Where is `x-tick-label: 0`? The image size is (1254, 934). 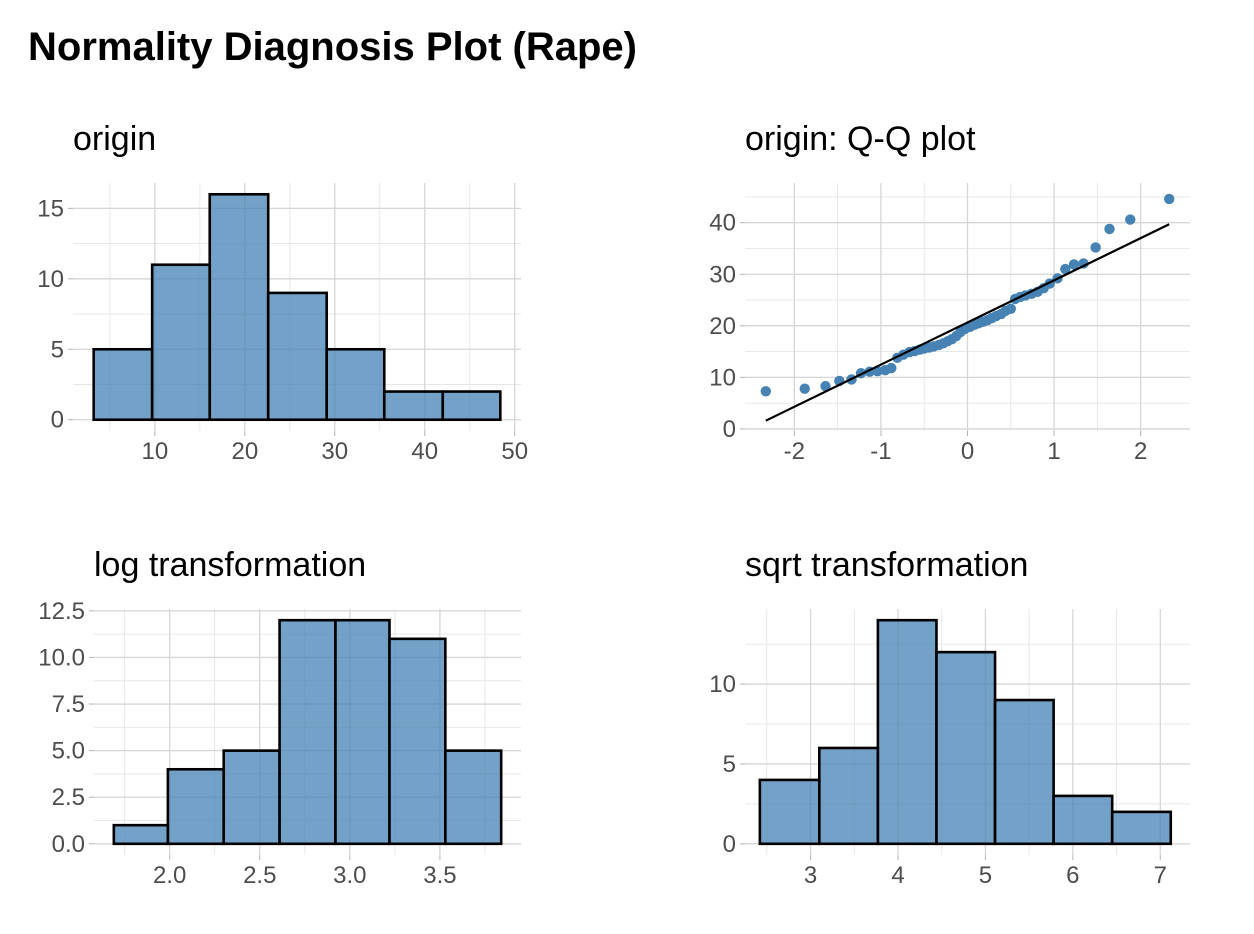
x-tick-label: 0 is located at coordinates (967, 451).